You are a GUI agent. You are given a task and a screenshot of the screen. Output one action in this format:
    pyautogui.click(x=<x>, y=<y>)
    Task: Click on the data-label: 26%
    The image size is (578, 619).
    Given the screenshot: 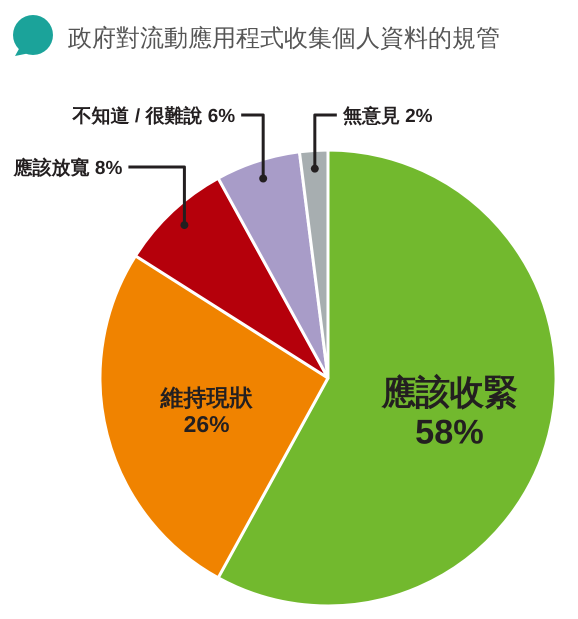 What is the action you would take?
    pyautogui.click(x=207, y=424)
    